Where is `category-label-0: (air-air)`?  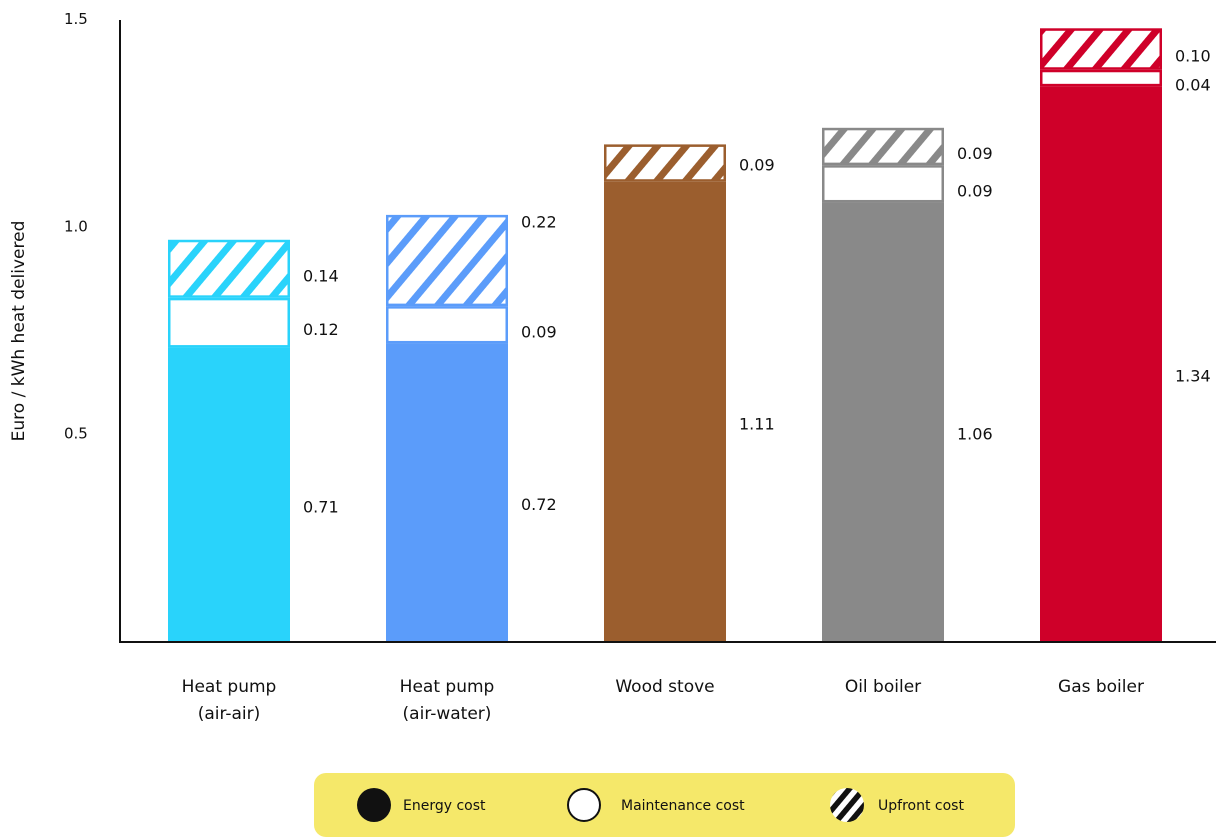
category-label-0: (air-air) is located at coordinates (229, 714).